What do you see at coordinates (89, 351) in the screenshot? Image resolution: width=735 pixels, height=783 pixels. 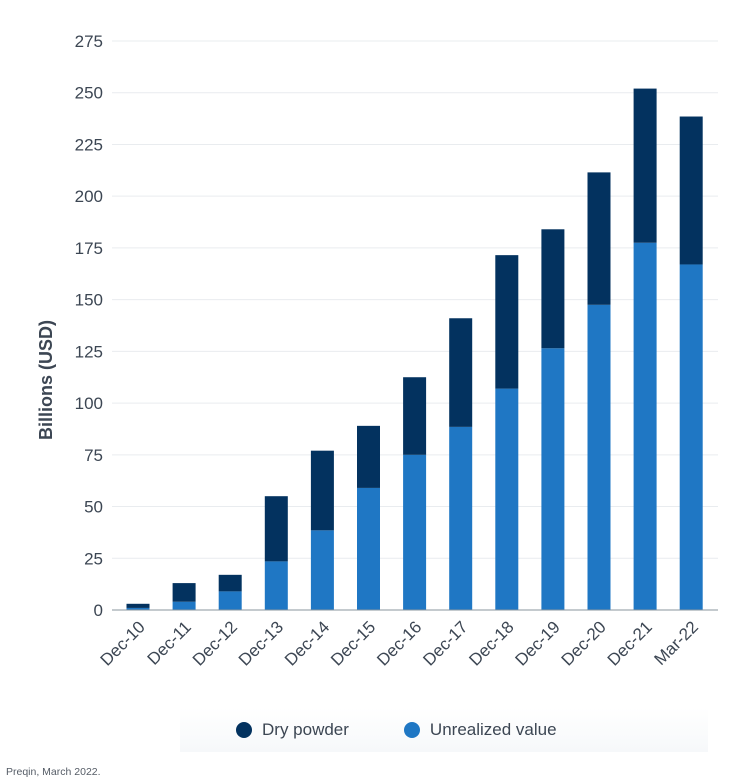 I see `y-tick-label: 125` at bounding box center [89, 351].